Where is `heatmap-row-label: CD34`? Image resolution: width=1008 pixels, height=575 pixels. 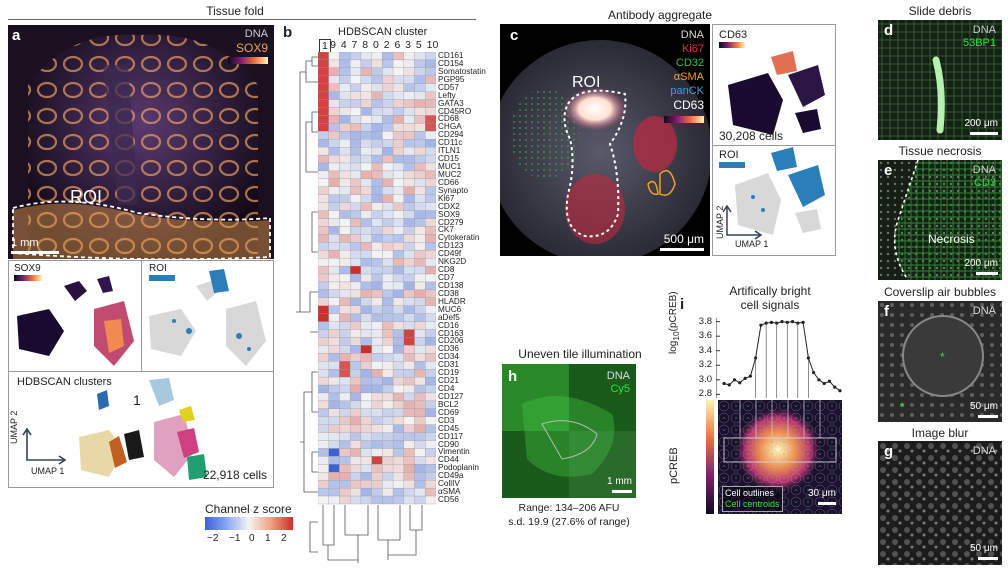 heatmap-row-label: CD34 is located at coordinates (448, 357).